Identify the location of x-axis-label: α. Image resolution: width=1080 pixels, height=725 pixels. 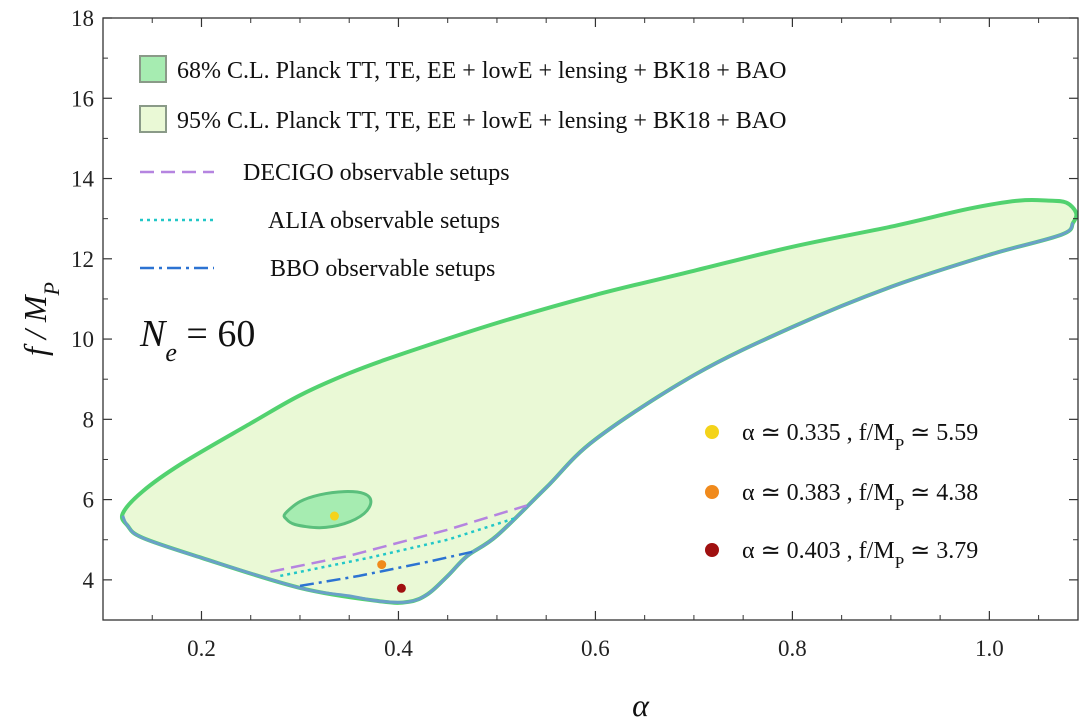
(641, 705).